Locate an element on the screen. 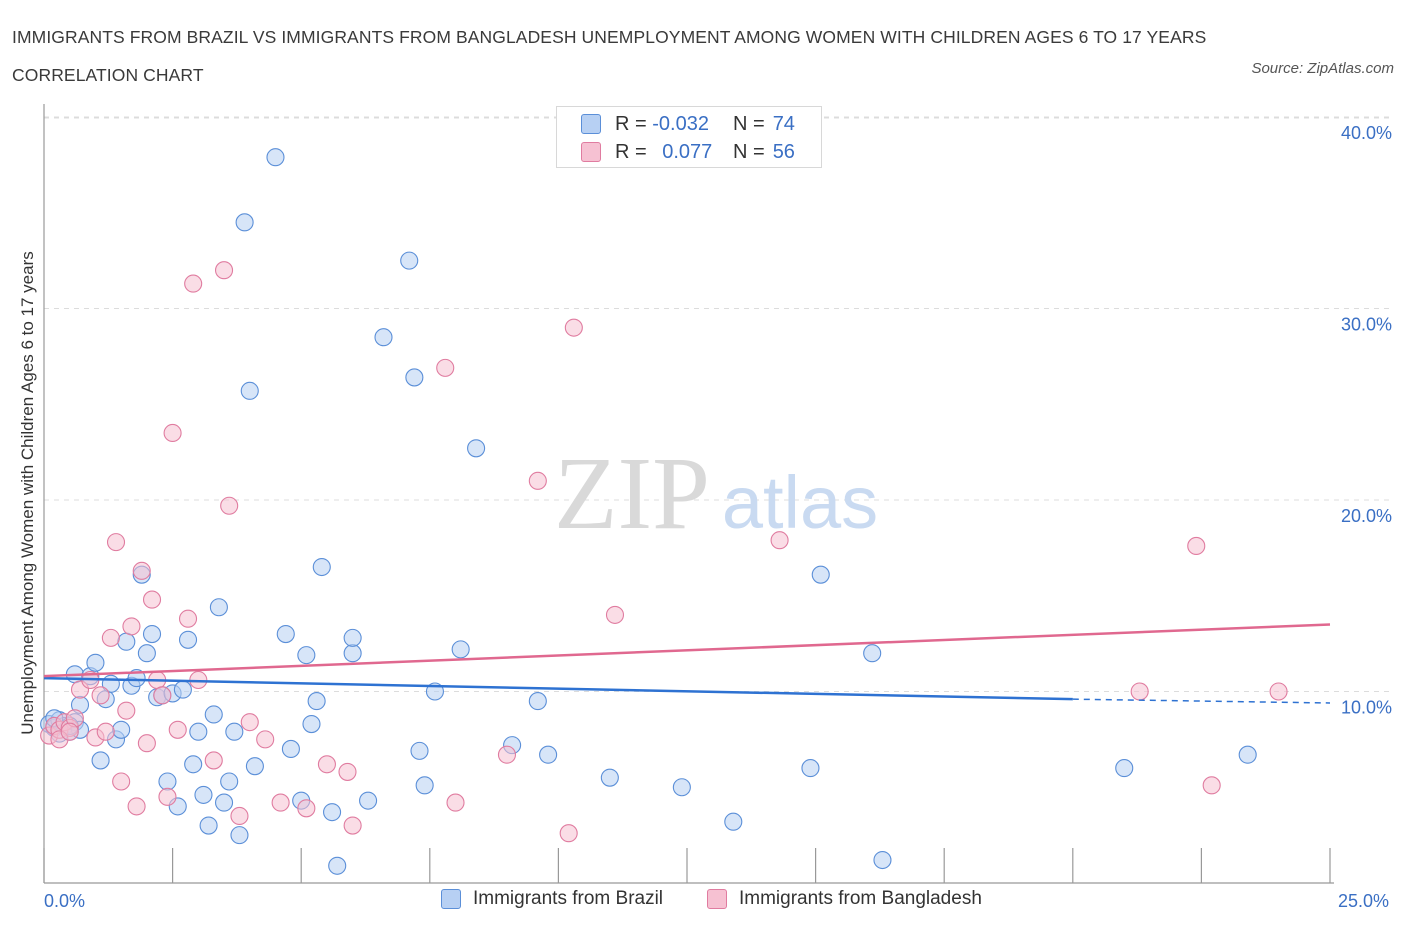  r-value-brazil: -0.032 is located at coordinates (680, 123).